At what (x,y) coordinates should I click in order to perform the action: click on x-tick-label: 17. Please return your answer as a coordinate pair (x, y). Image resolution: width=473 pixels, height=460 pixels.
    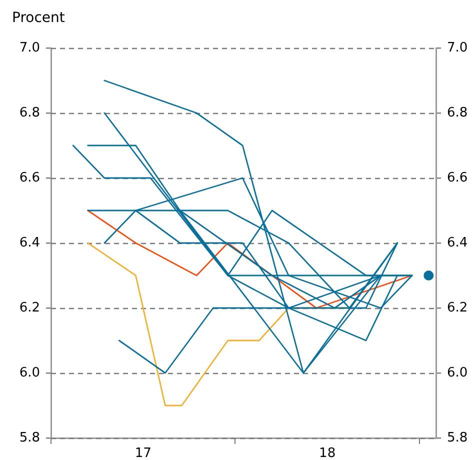
    Looking at the image, I should click on (143, 453).